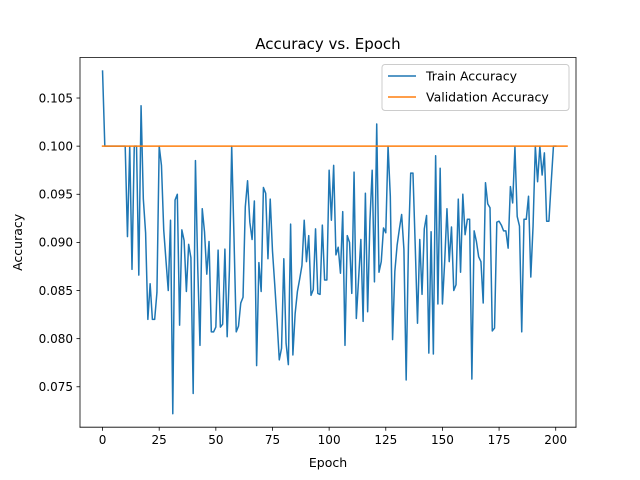  Describe the element at coordinates (56, 98) in the screenshot. I see `y-tick-label: 0.105` at that location.